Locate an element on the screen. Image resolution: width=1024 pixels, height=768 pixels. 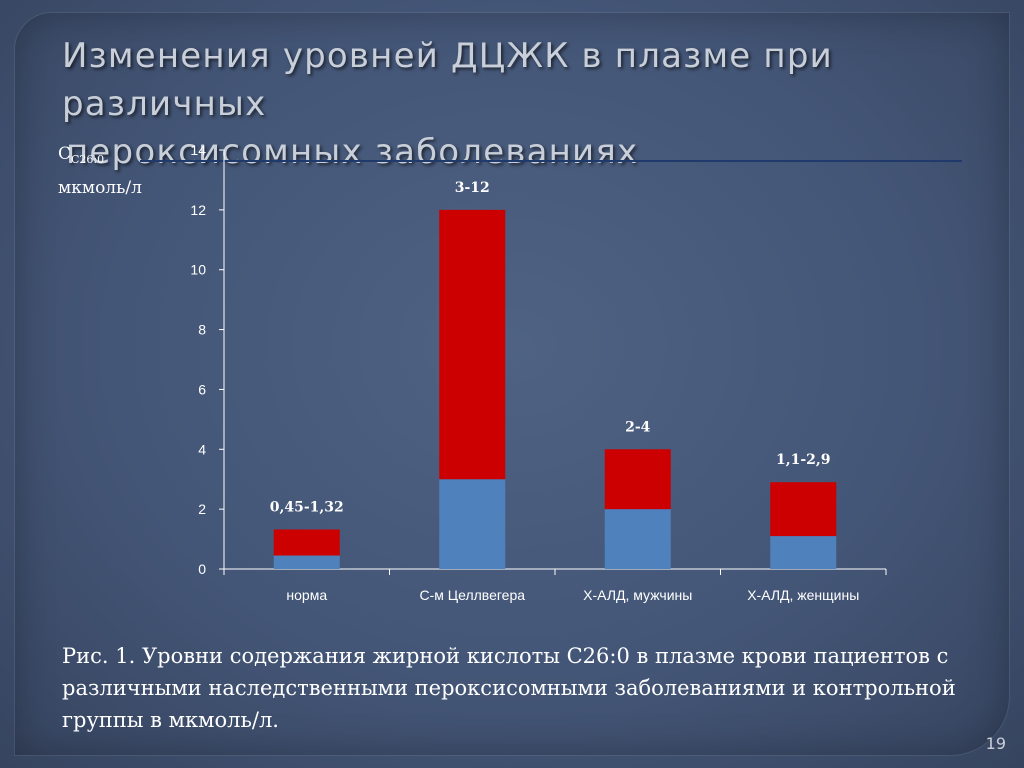
y-tick-label: 2 is located at coordinates (202, 509).